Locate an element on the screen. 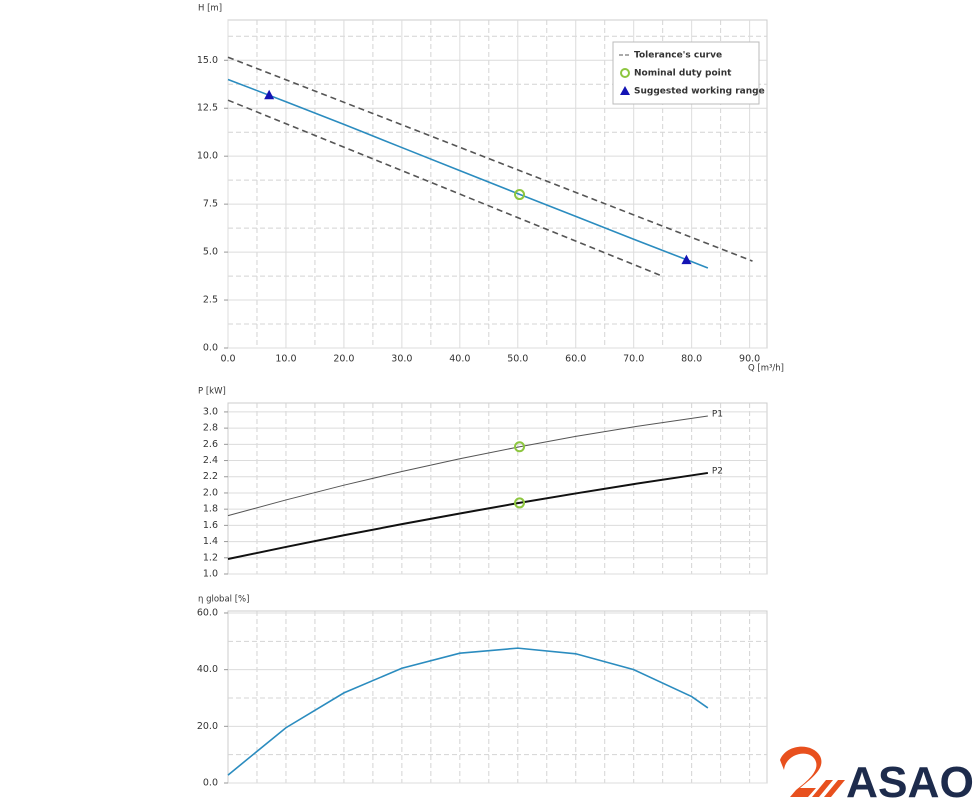 This screenshot has width=978, height=800. x-tick-label: 40.0 is located at coordinates (459, 359).